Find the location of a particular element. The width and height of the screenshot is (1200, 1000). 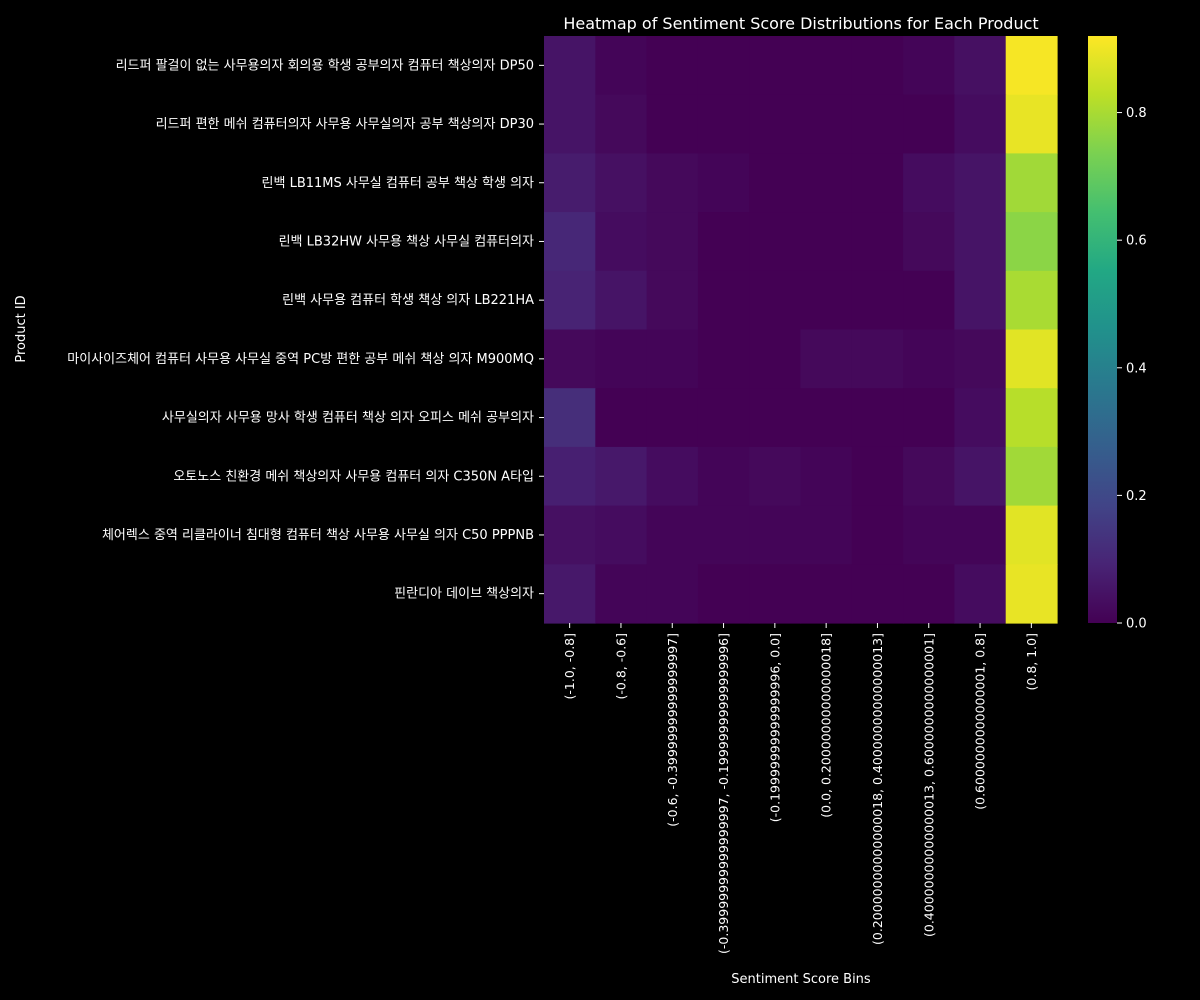

y-axis-label: Product ID is located at coordinates (21, 328).